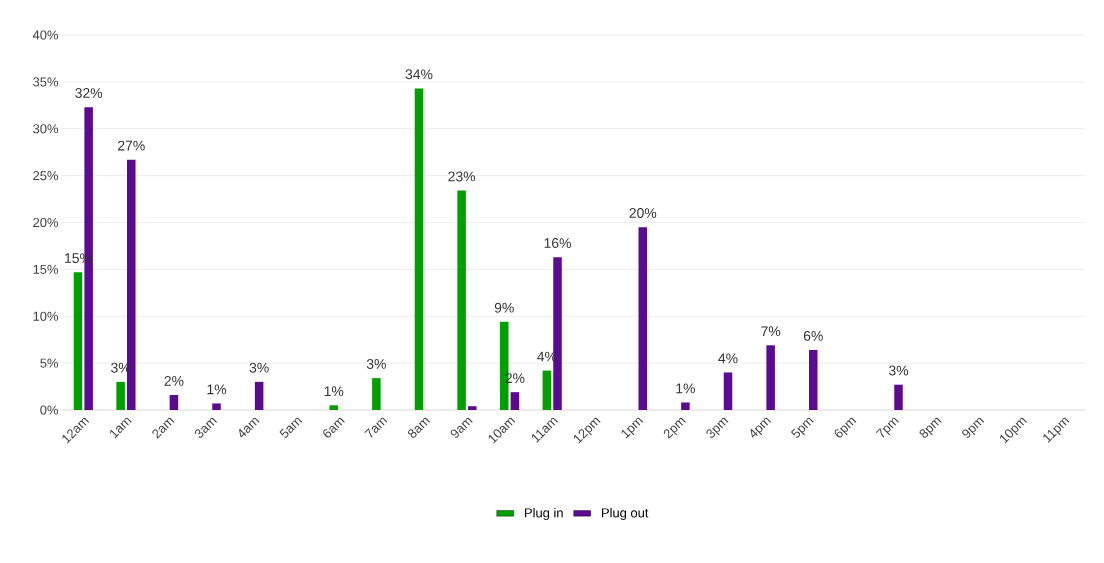 The height and width of the screenshot is (563, 1104). Describe the element at coordinates (728, 358) in the screenshot. I see `data-label: 4%` at that location.